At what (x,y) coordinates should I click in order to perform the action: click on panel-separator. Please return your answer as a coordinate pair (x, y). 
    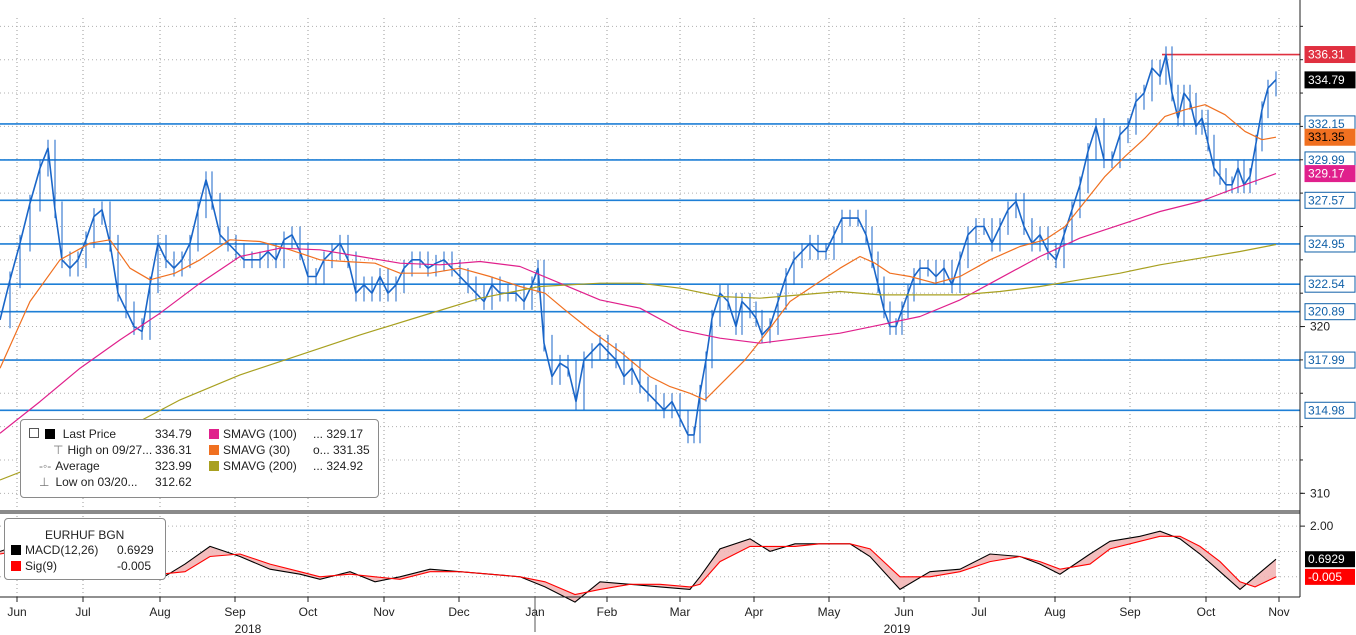
    Looking at the image, I should click on (650, 512).